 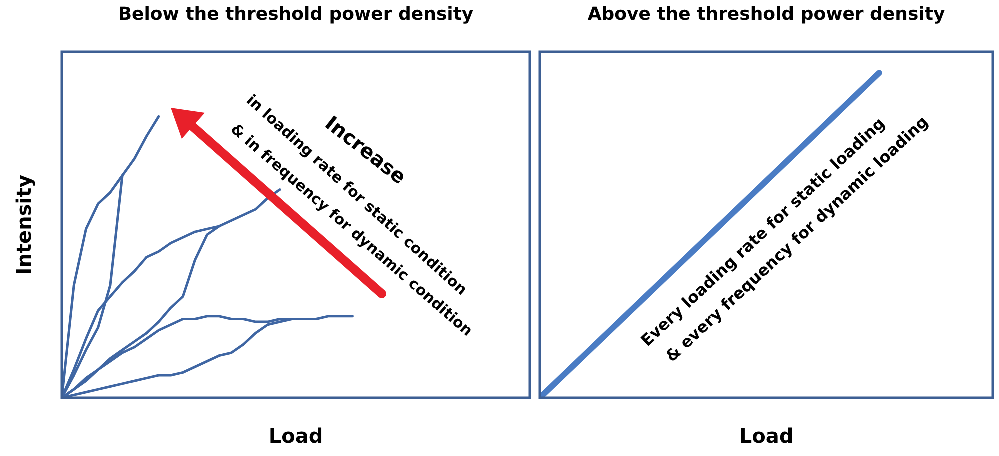 What do you see at coordinates (296, 14) in the screenshot?
I see `chart-title: Below the threshold power density` at bounding box center [296, 14].